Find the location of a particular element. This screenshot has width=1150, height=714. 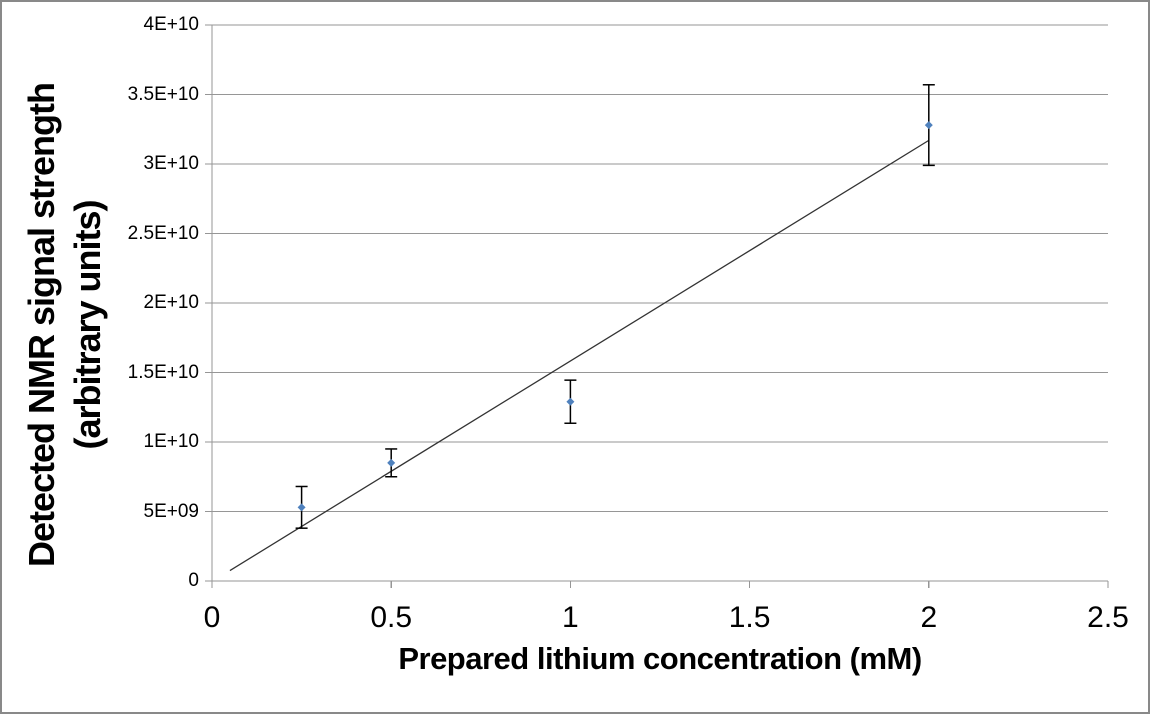

y-tick-label: 5E+09 is located at coordinates (171, 511).